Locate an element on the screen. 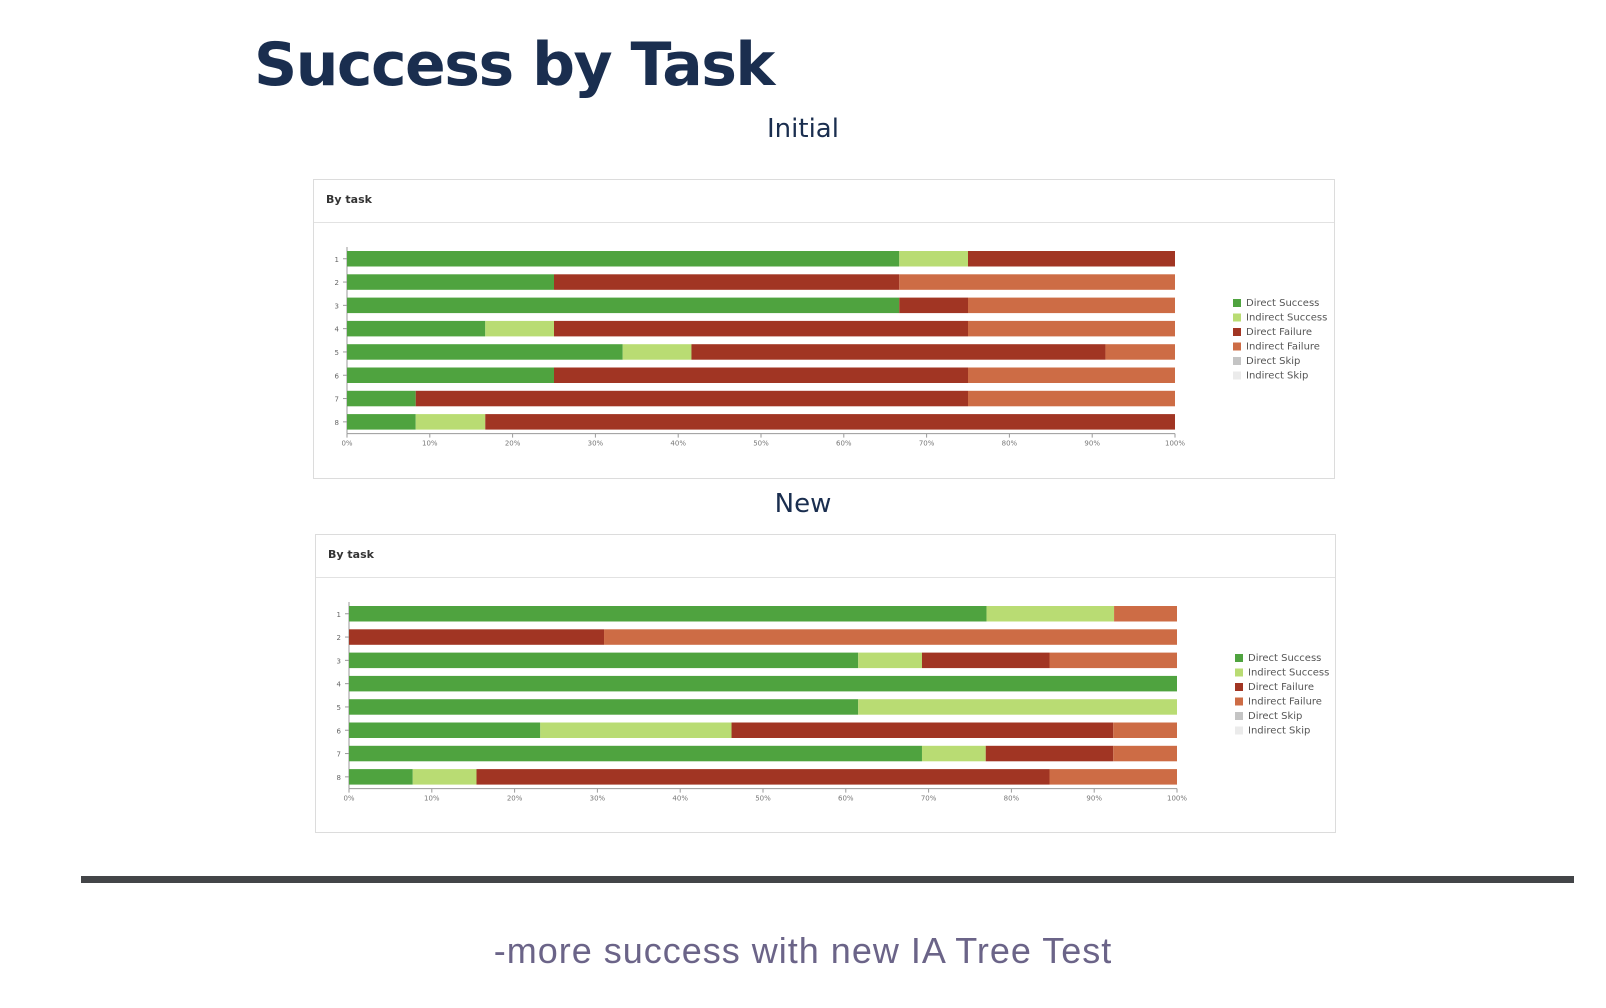  x-tick-label: 80% is located at coordinates (1010, 444).